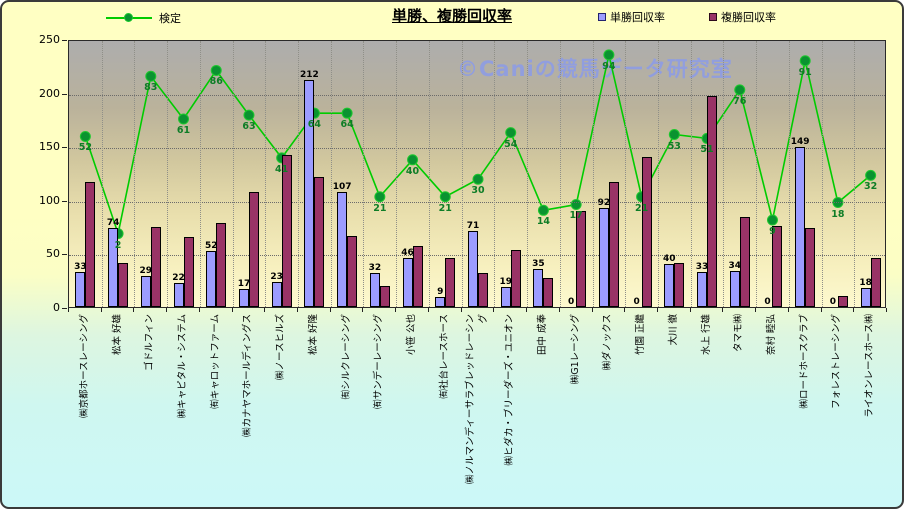  Describe the element at coordinates (748, 17) in the screenshot. I see `legend-place-label: 複勝回収率` at that location.